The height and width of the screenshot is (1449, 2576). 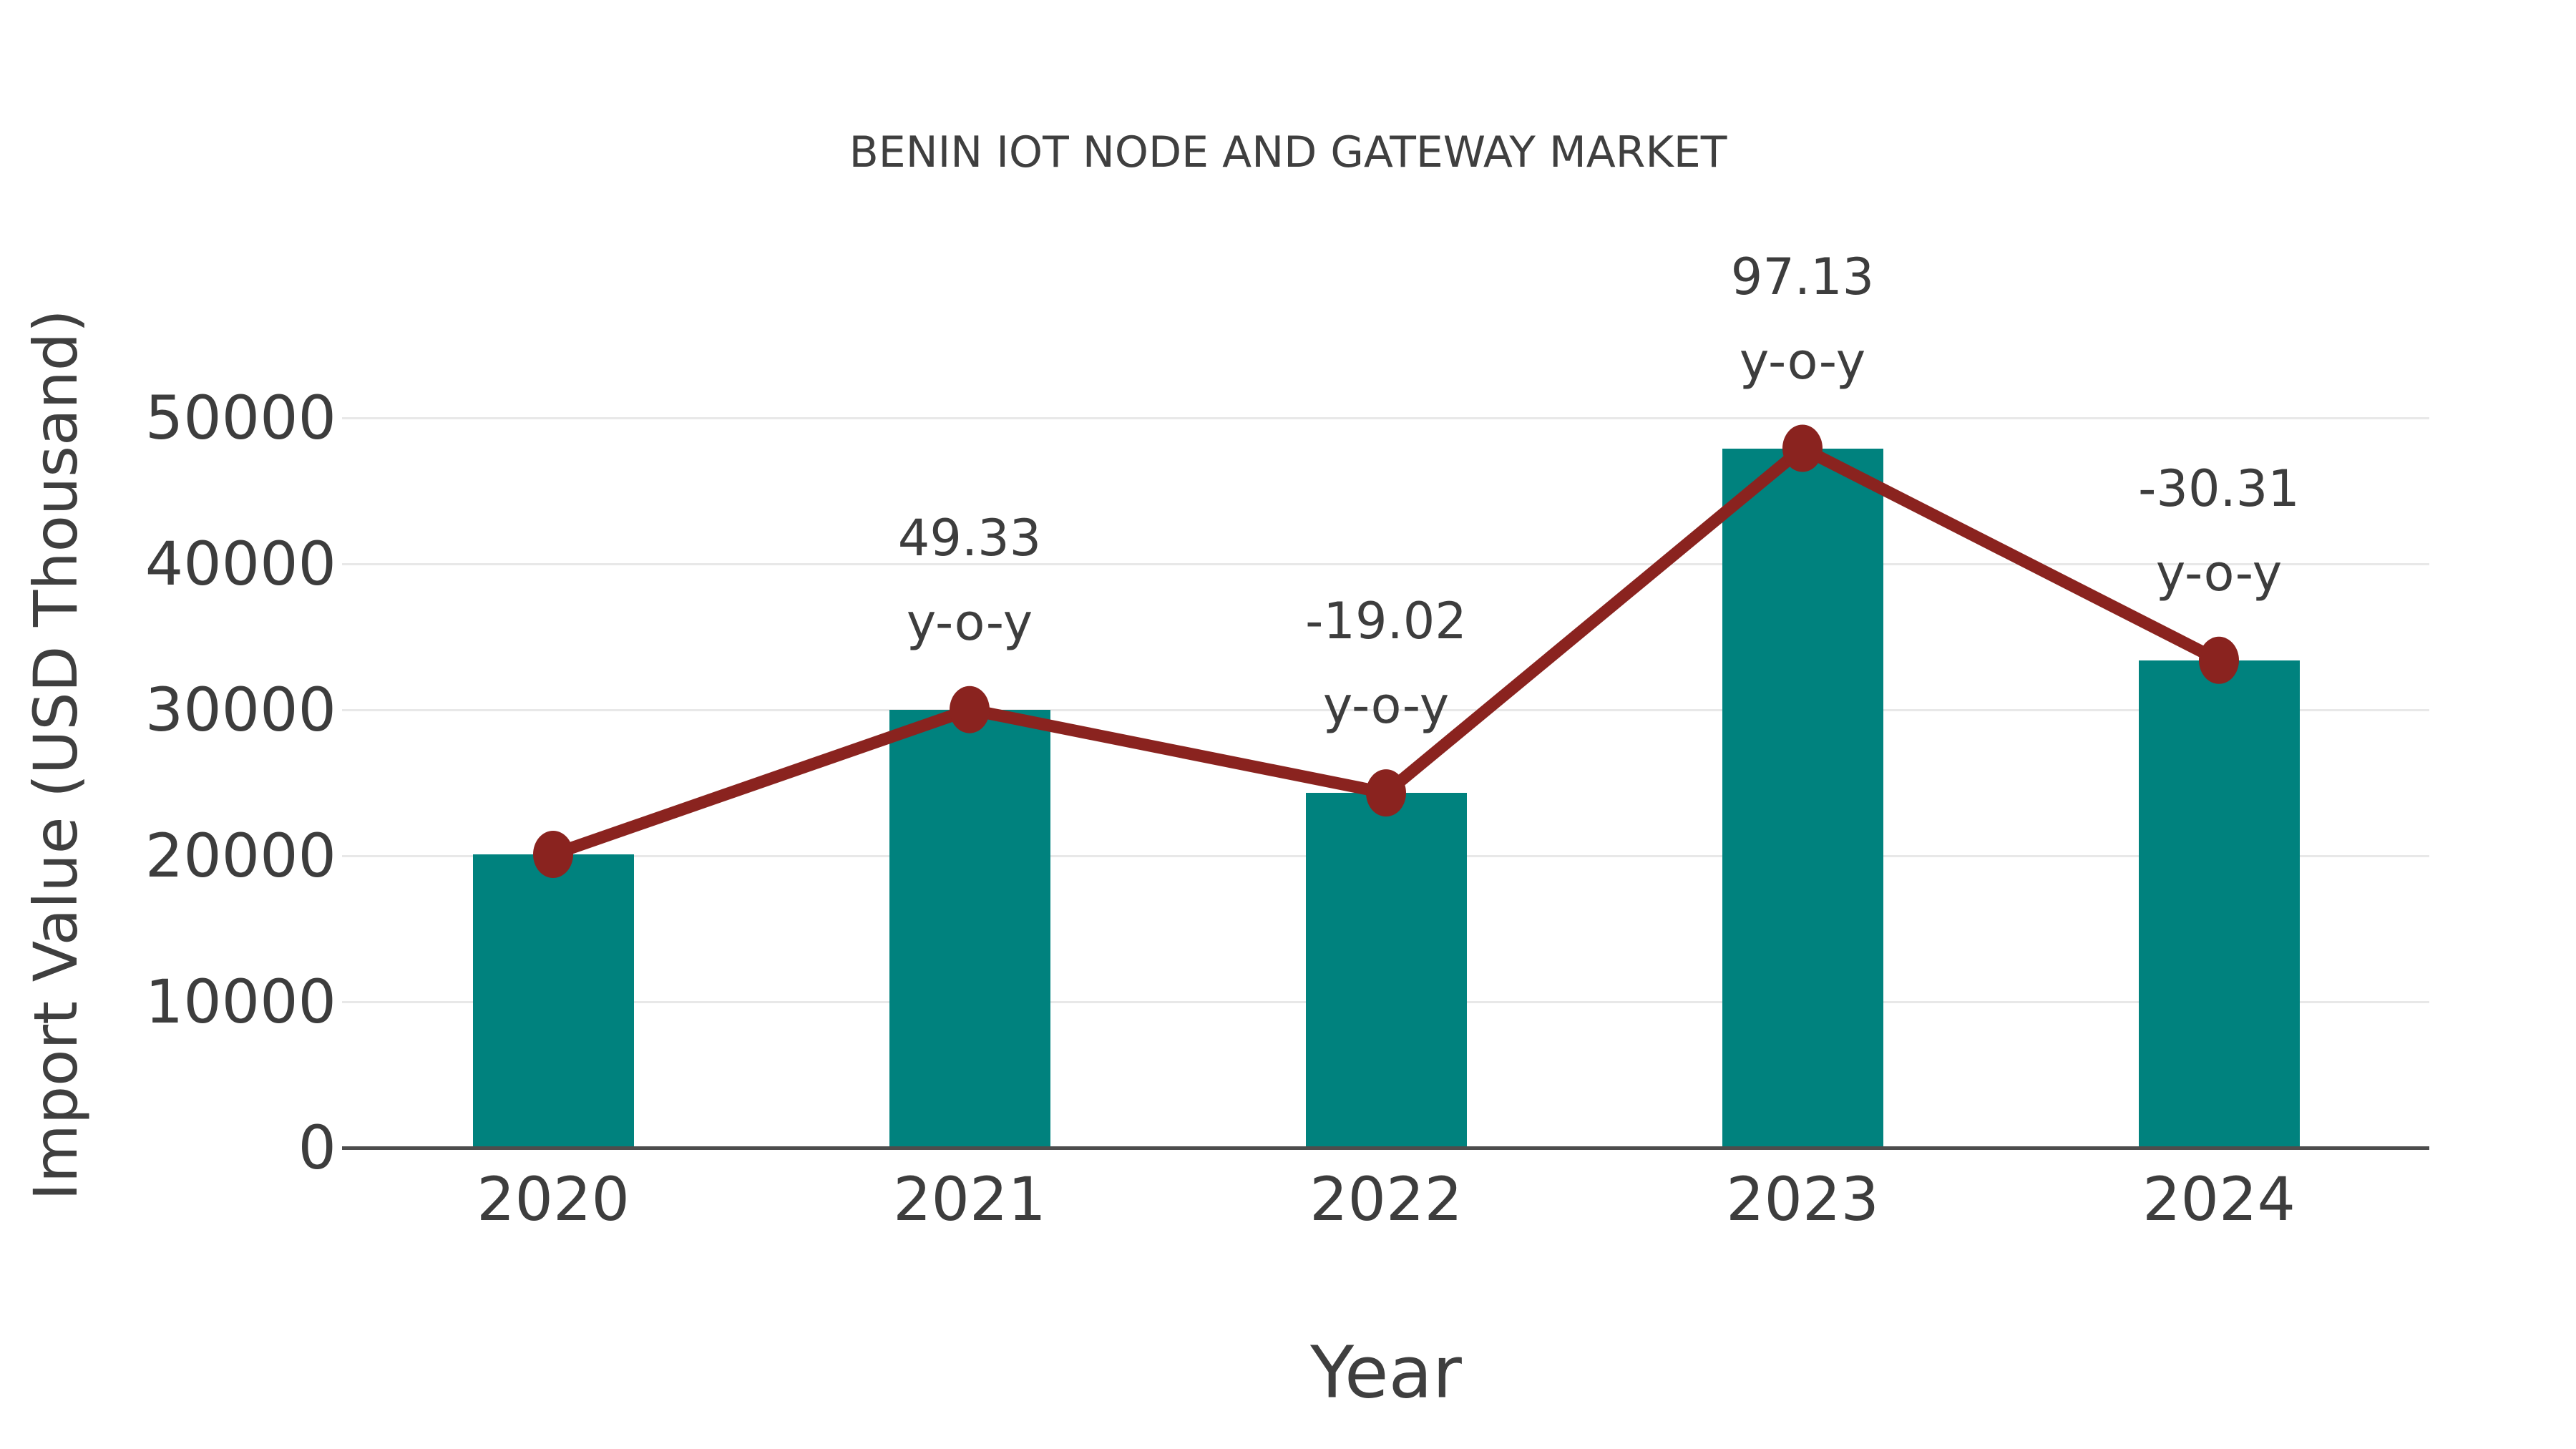 I want to click on annotation-suffix-2024: y-o-y, so click(x=2219, y=572).